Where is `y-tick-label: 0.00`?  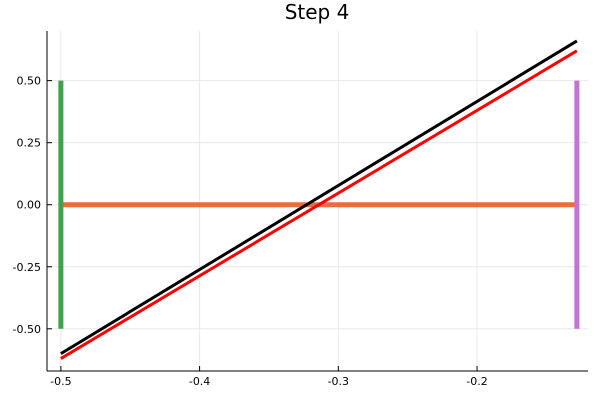 y-tick-label: 0.00 is located at coordinates (29, 205).